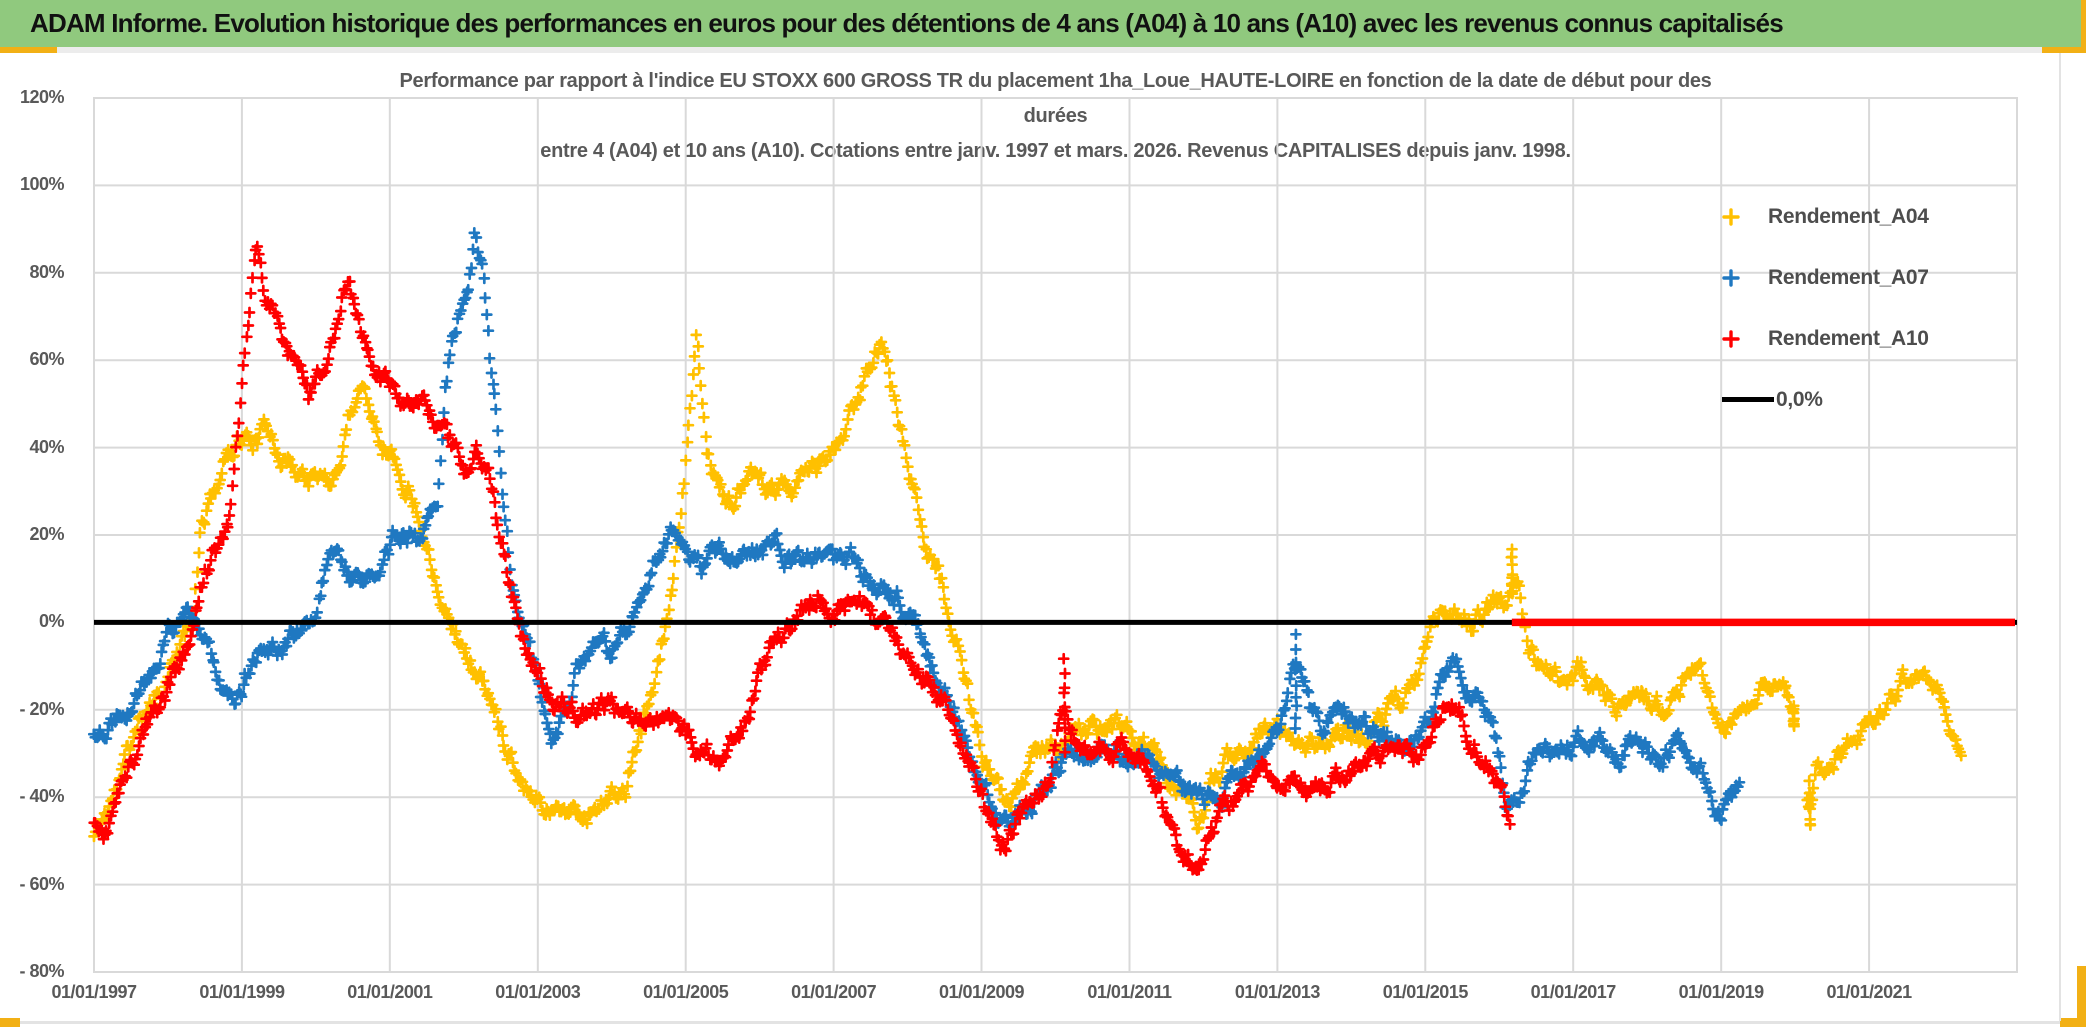 The height and width of the screenshot is (1031, 2086). What do you see at coordinates (2064, 50) in the screenshot?
I see `gold-accent-top-right` at bounding box center [2064, 50].